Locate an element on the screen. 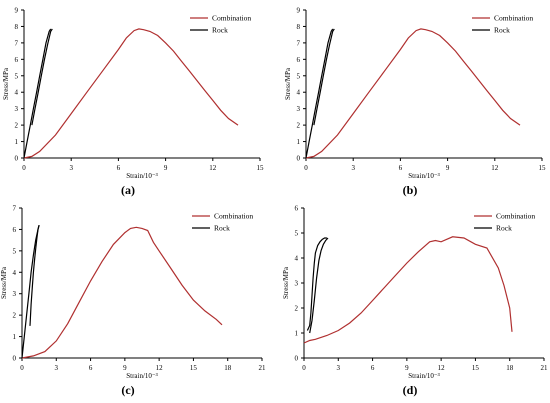 This screenshot has width=550, height=403. panel-label: (d) is located at coordinates (410, 390).